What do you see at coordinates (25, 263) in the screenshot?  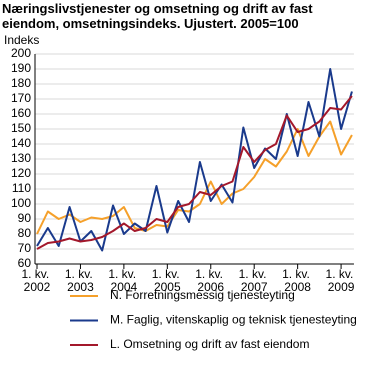 I see `y-tick-label: 60` at bounding box center [25, 263].